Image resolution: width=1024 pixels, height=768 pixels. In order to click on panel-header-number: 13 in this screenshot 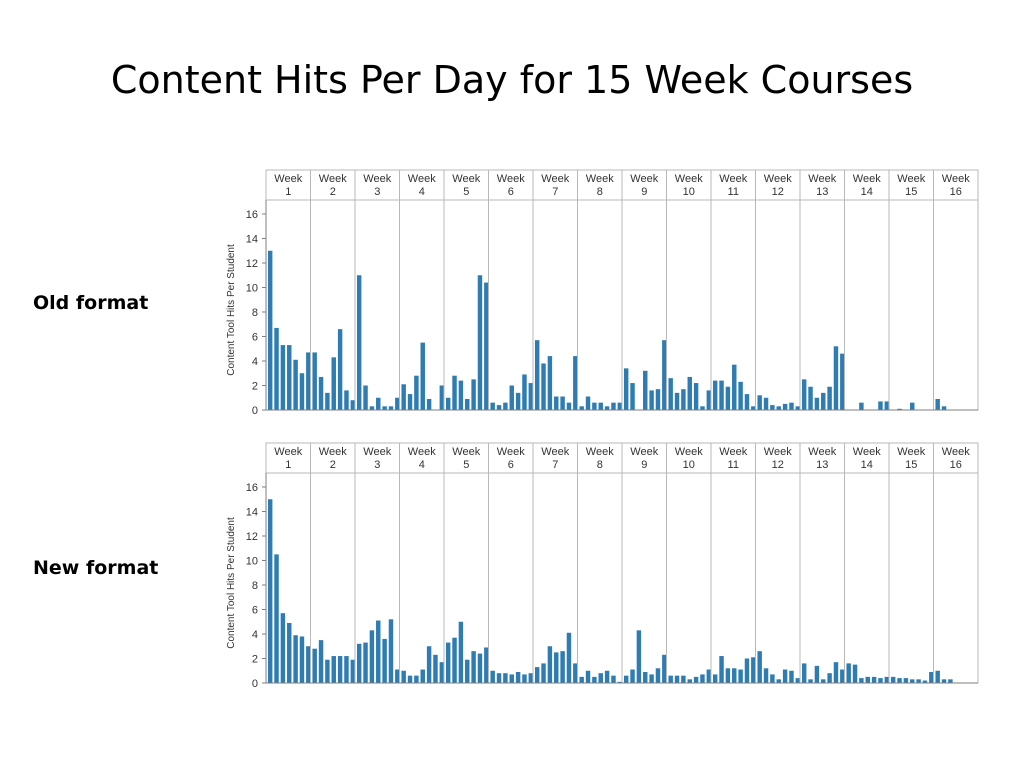, I will do `click(822, 192)`.